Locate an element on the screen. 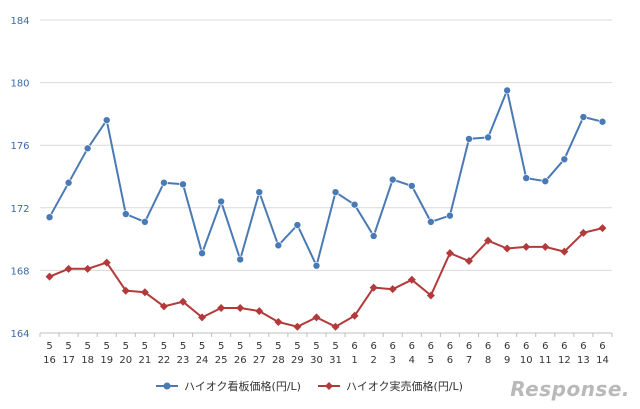 This screenshot has width=640, height=409. x-day-label: 9 is located at coordinates (507, 360).